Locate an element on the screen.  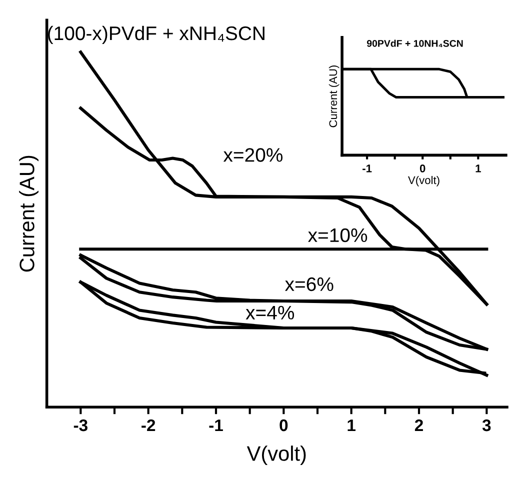
x-tick-label: -3 is located at coordinates (81, 425).